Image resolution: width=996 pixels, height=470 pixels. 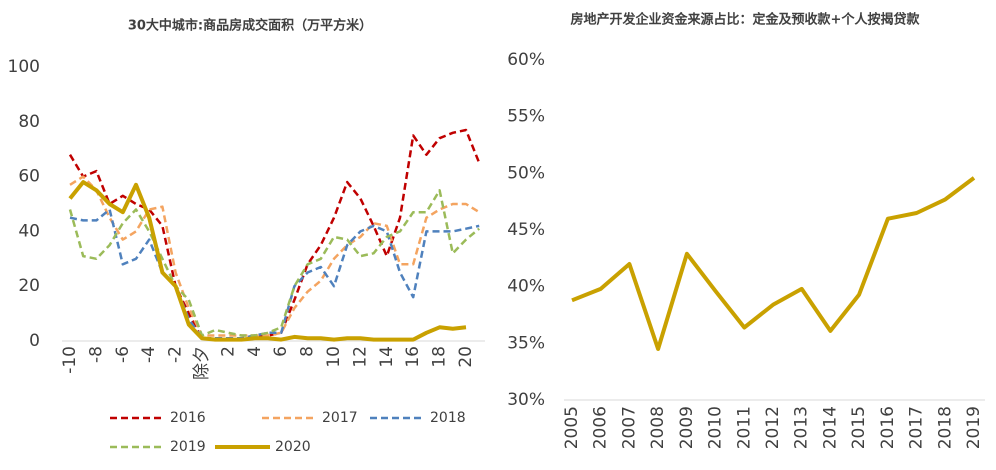 What do you see at coordinates (34, 341) in the screenshot?
I see `y-tick-label: 0` at bounding box center [34, 341].